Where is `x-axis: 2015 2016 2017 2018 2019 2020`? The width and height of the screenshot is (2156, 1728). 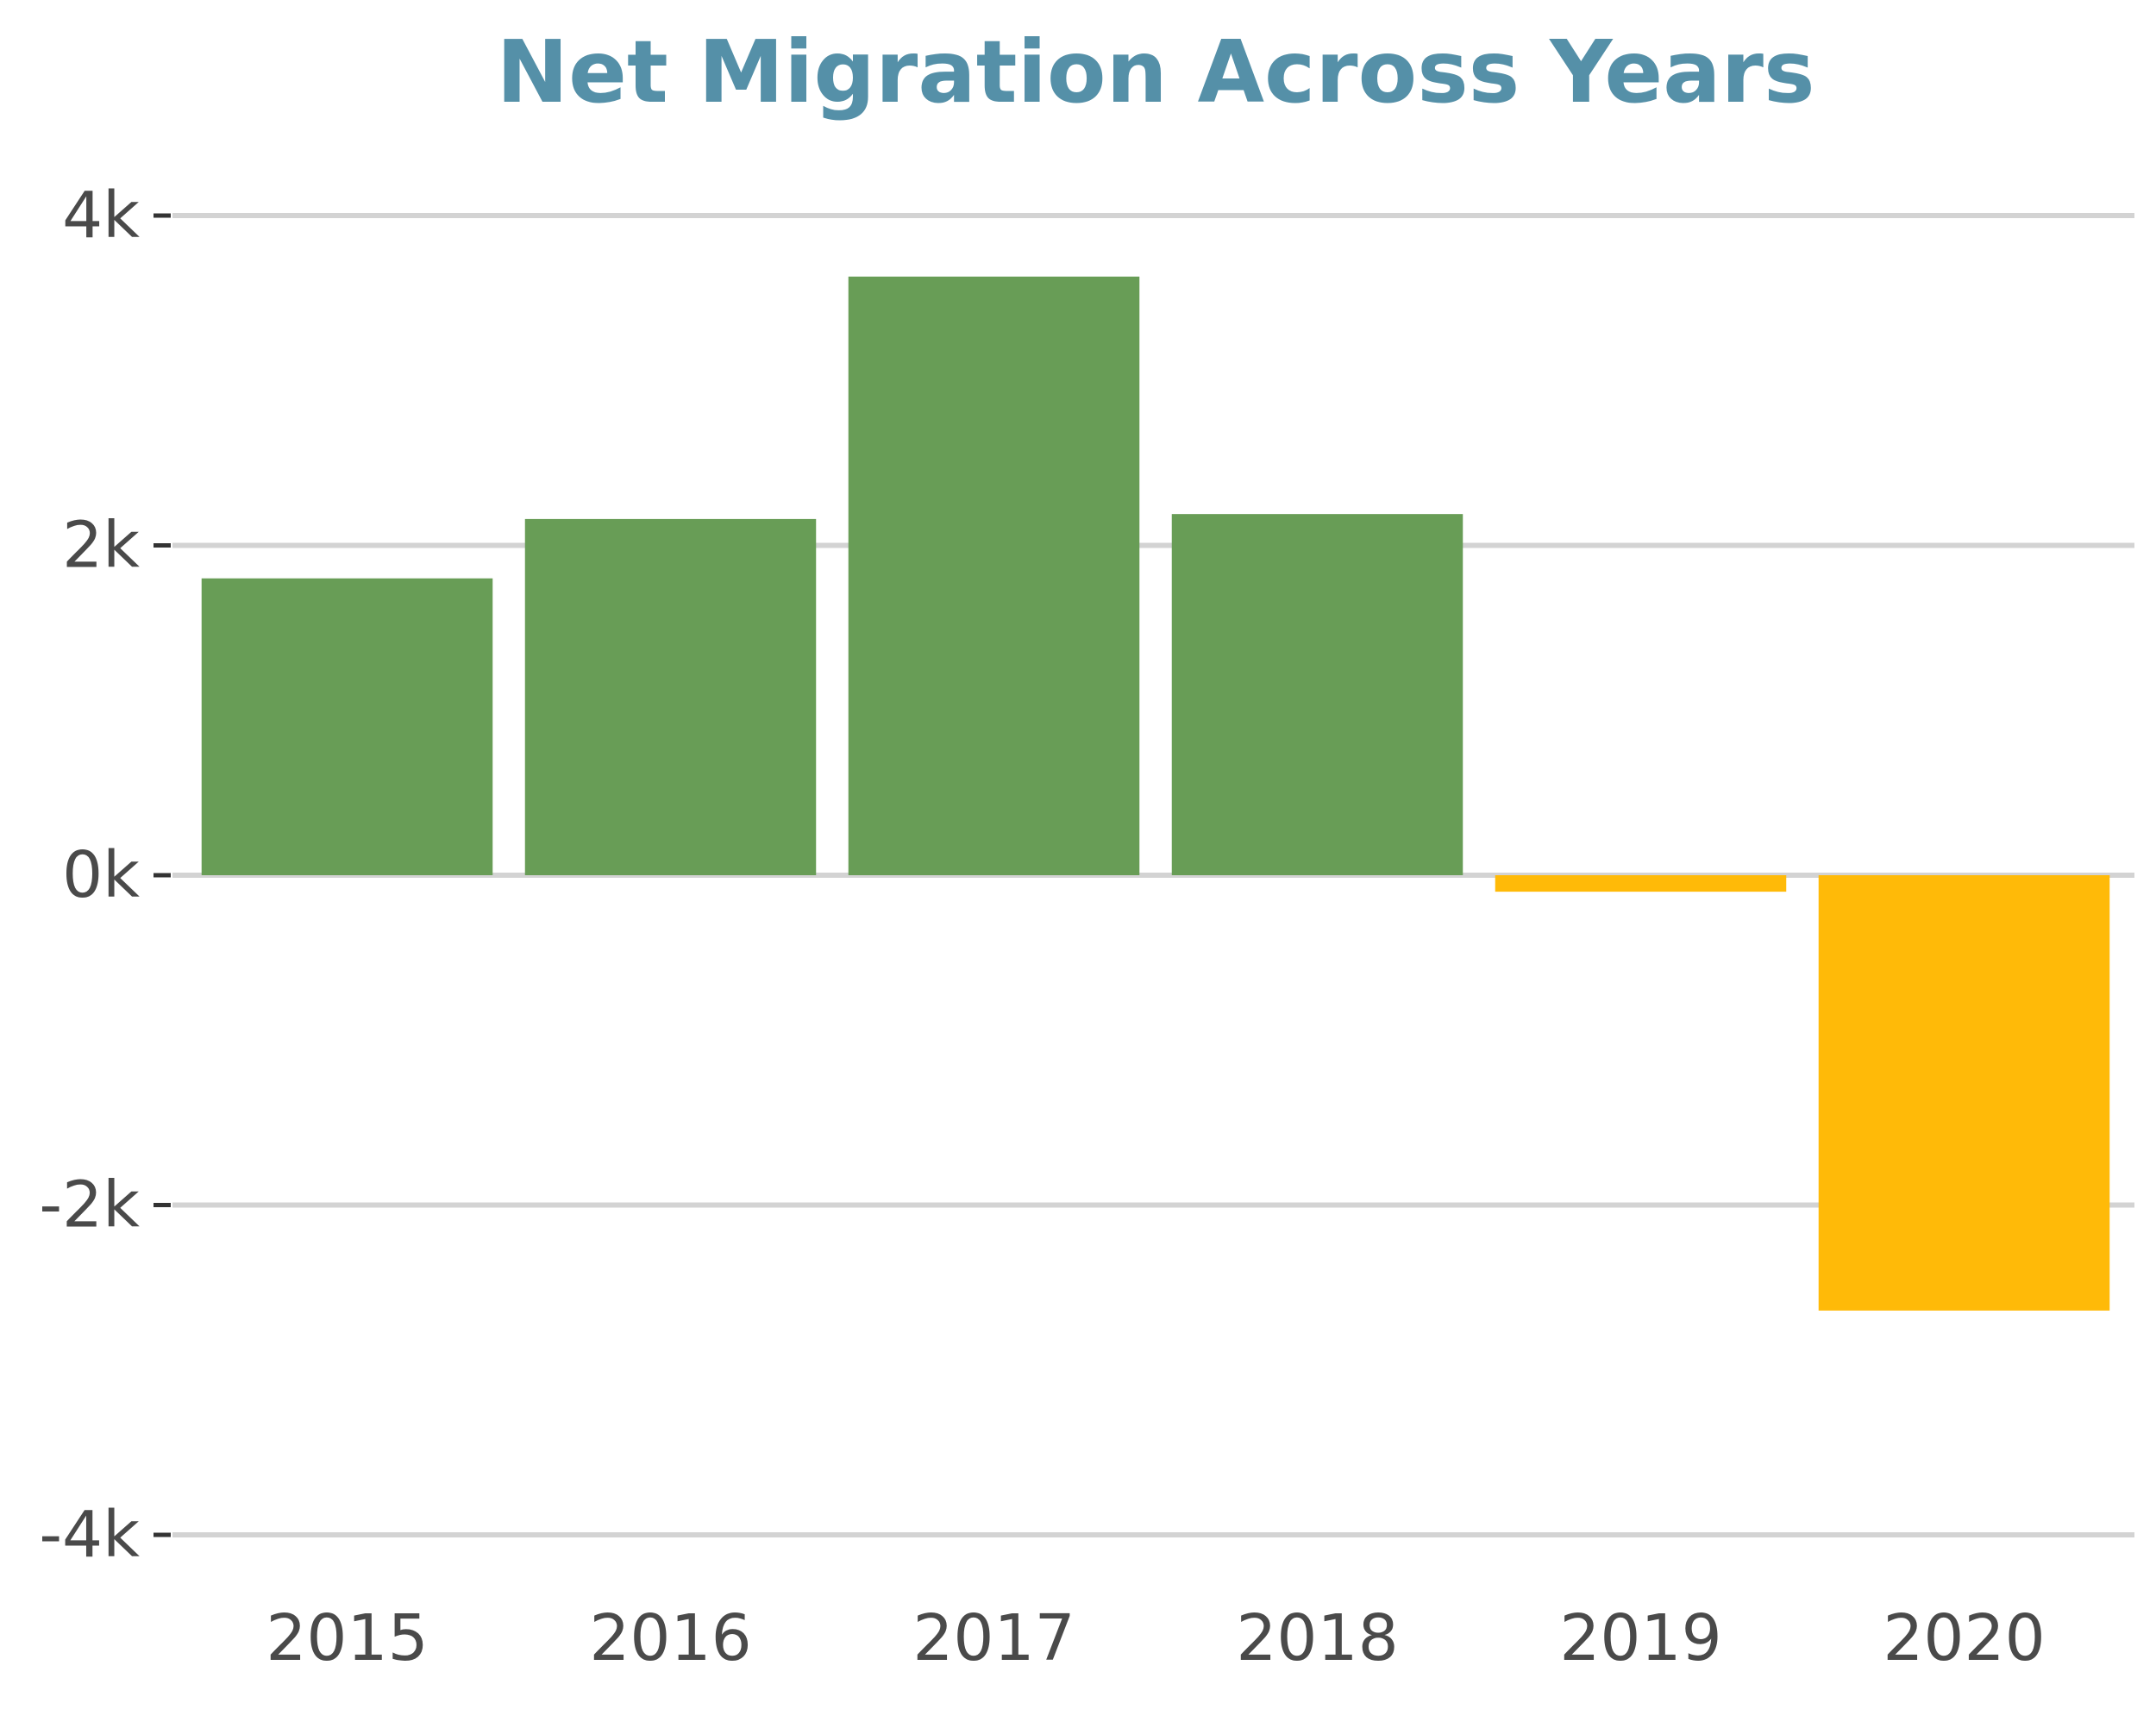 x-axis: 2015 2016 2017 2018 2019 2020 is located at coordinates (1155, 1638).